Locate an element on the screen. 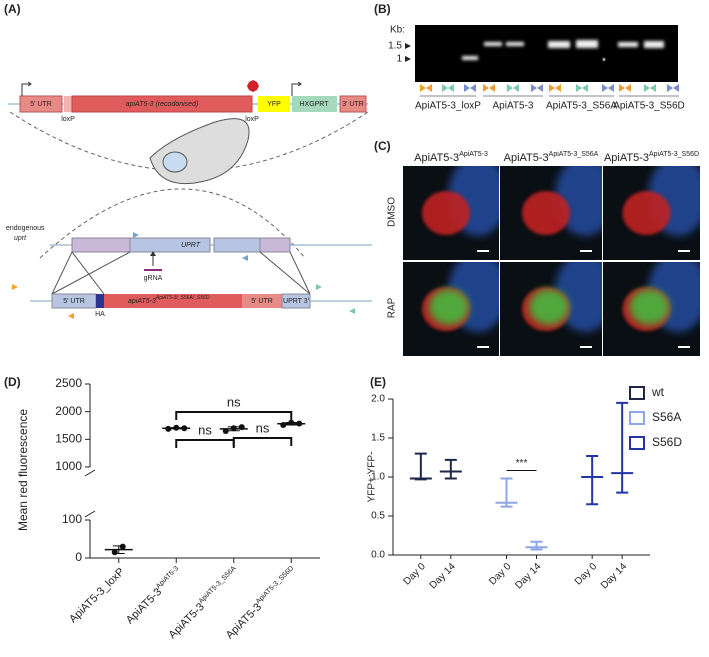 This screenshot has width=709, height=657. label: apiAT5-3ApiAT5-3/_S56A/_S56D is located at coordinates (169, 300).